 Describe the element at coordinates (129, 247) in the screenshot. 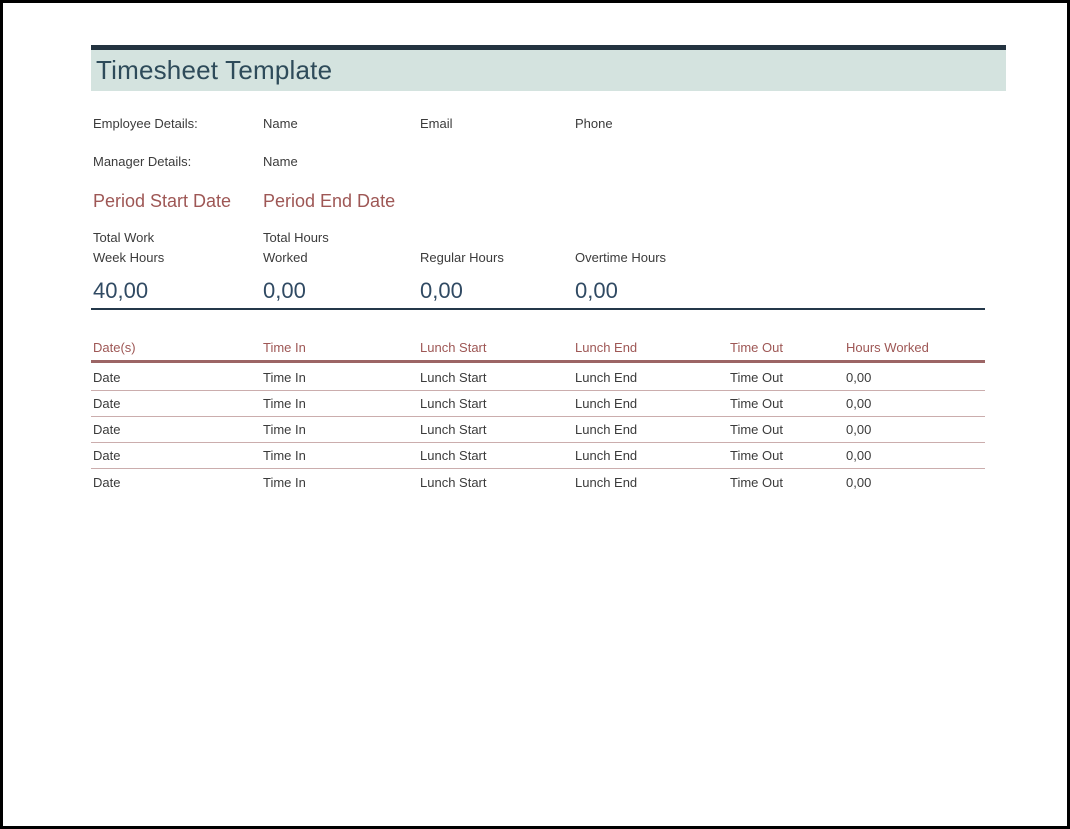

I see `total-work-week-hours-label: Total Work Week Hours` at that location.